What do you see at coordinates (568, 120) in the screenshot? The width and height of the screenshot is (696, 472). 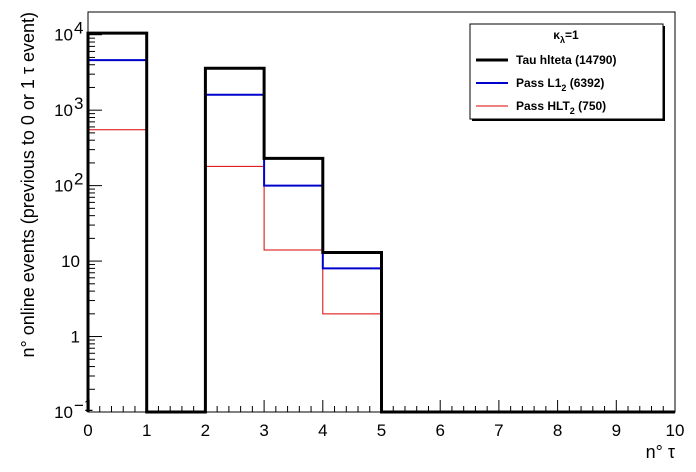 I see `legend-shadow-bottom` at bounding box center [568, 120].